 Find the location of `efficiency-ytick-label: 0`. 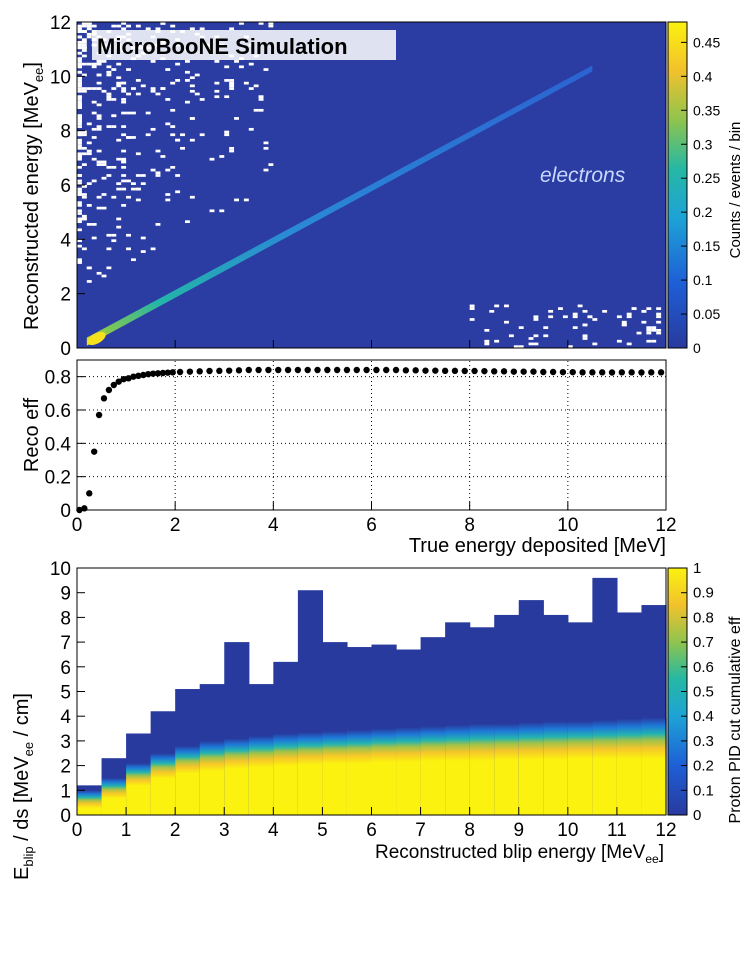

efficiency-ytick-label: 0 is located at coordinates (65, 511).